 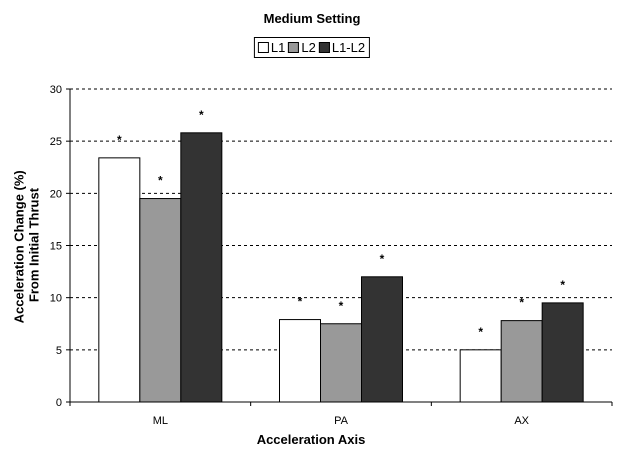 I want to click on significance-marker-ml-l1-l2: *, so click(x=201, y=115).